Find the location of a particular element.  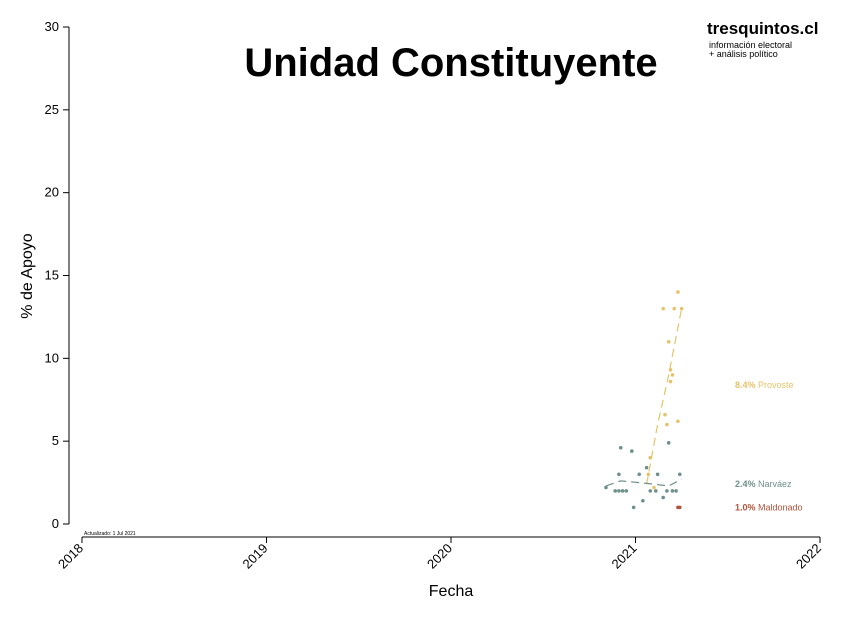

series-provoste is located at coordinates (665, 390).